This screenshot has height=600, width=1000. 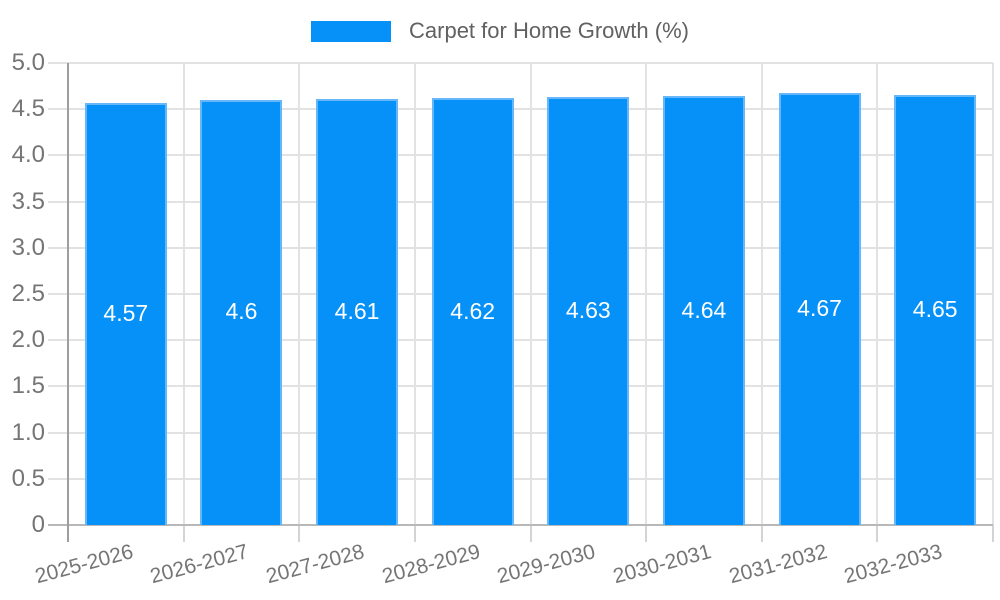 I want to click on y-tick-label: 2.5, so click(x=28, y=293).